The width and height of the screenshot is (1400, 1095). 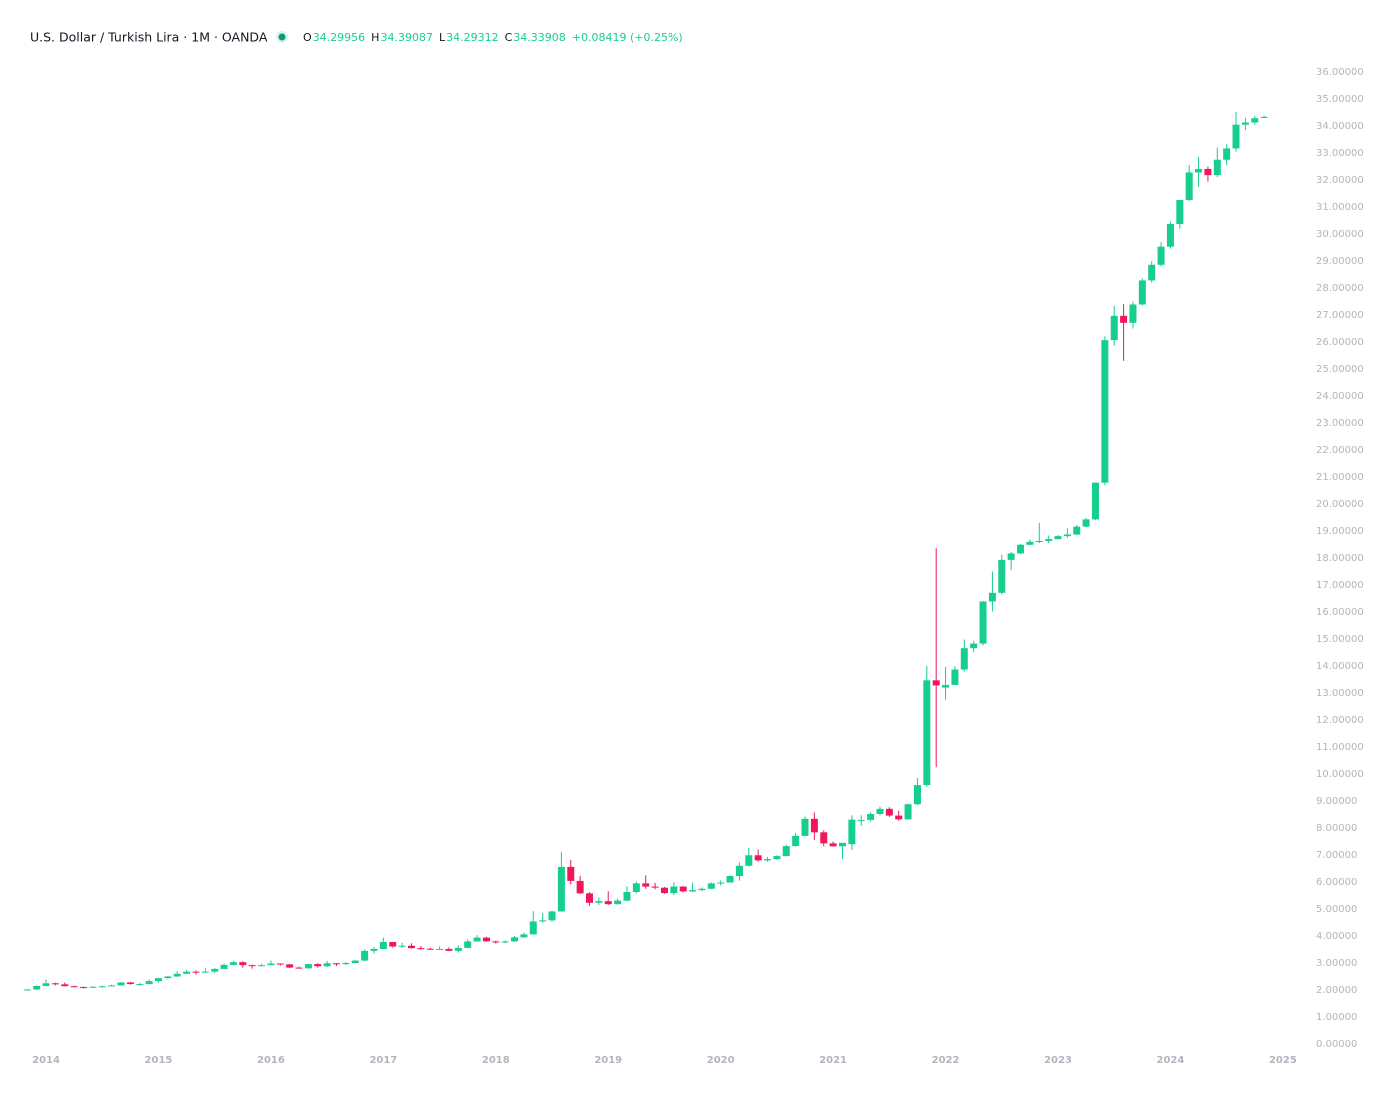 I want to click on y-tick-label: 6.00000, so click(x=1336, y=882).